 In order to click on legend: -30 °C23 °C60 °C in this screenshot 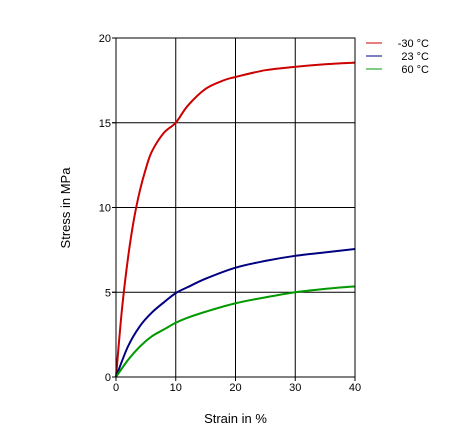, I will do `click(397, 57)`.